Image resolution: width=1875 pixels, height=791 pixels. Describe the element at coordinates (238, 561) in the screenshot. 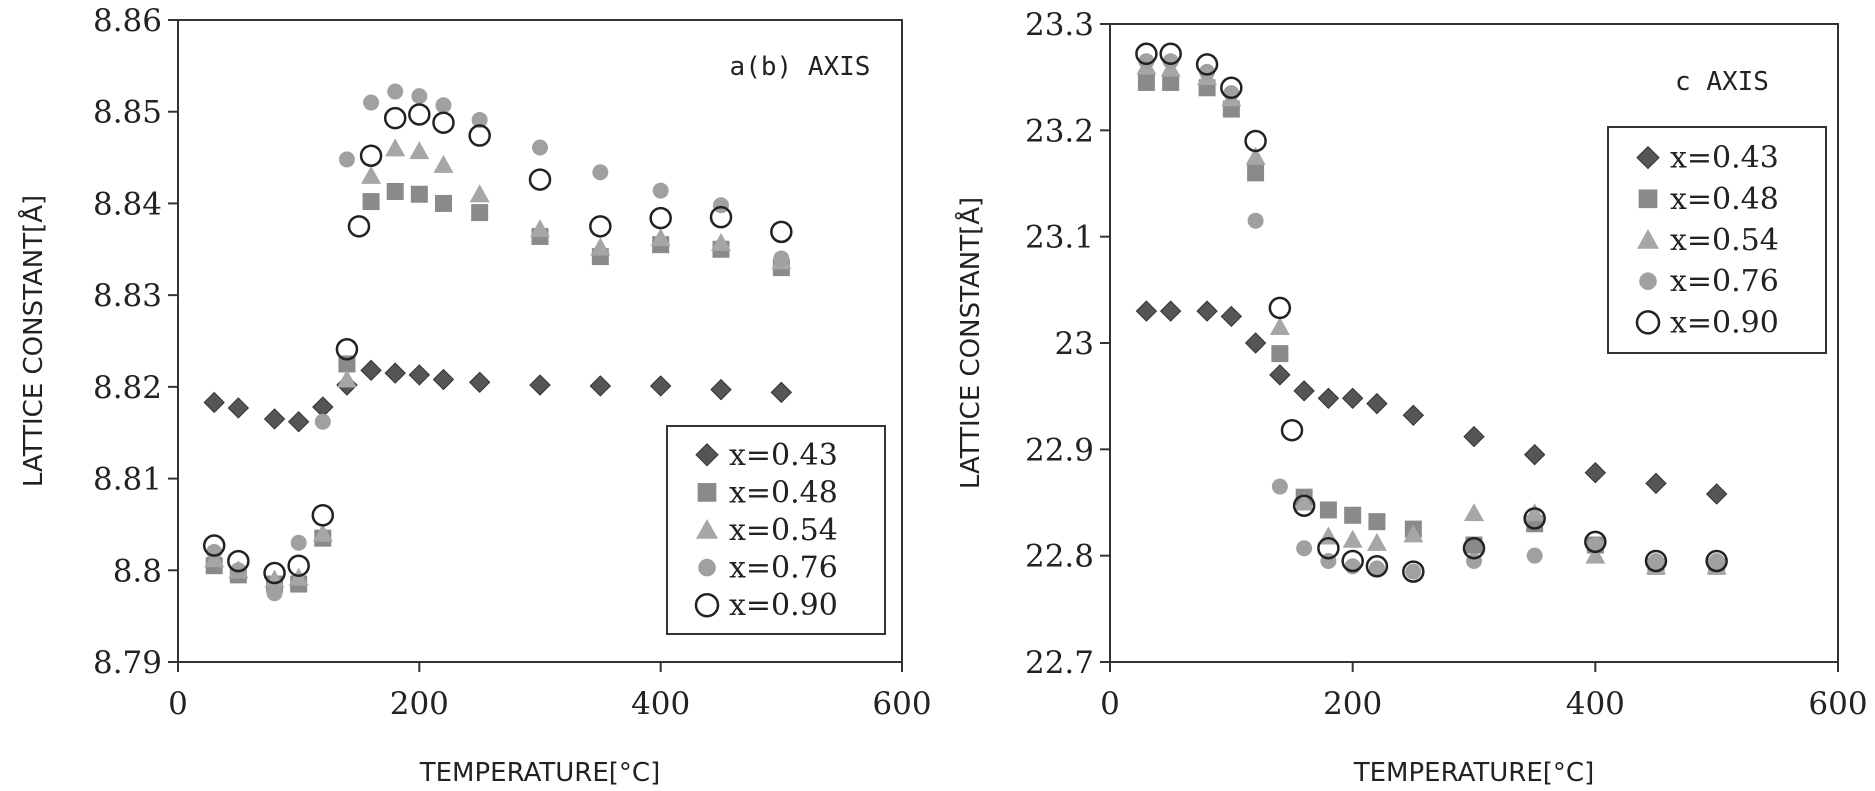

I see `data-point-a-s4-p1` at that location.